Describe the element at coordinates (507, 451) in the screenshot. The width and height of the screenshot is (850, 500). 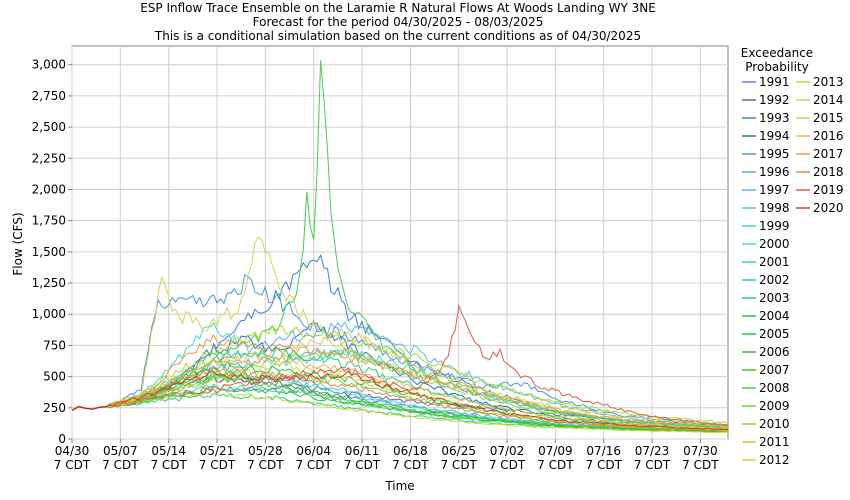
I see `x-tick-label-date: 07/02` at that location.